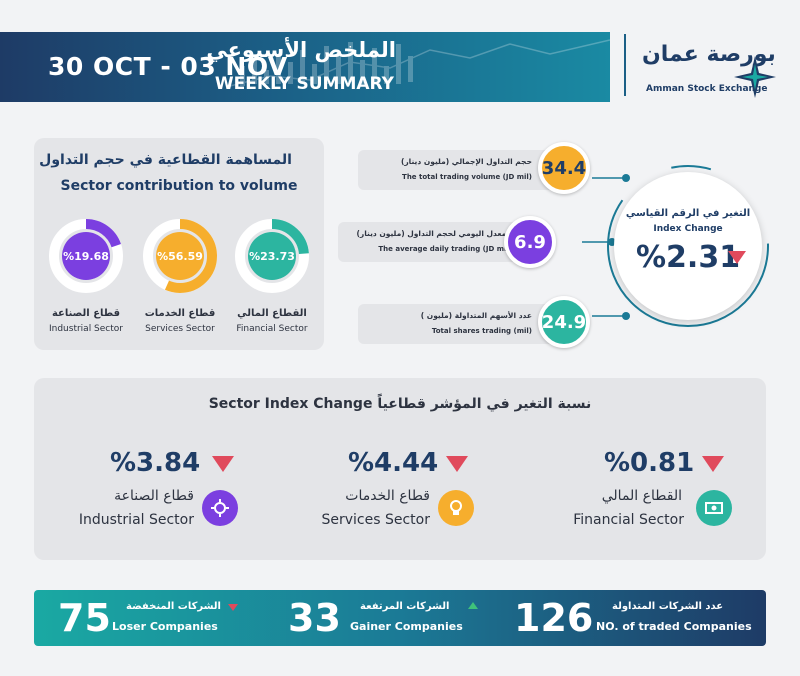  What do you see at coordinates (314, 618) in the screenshot?
I see `gainer-companies-count: 33` at bounding box center [314, 618].